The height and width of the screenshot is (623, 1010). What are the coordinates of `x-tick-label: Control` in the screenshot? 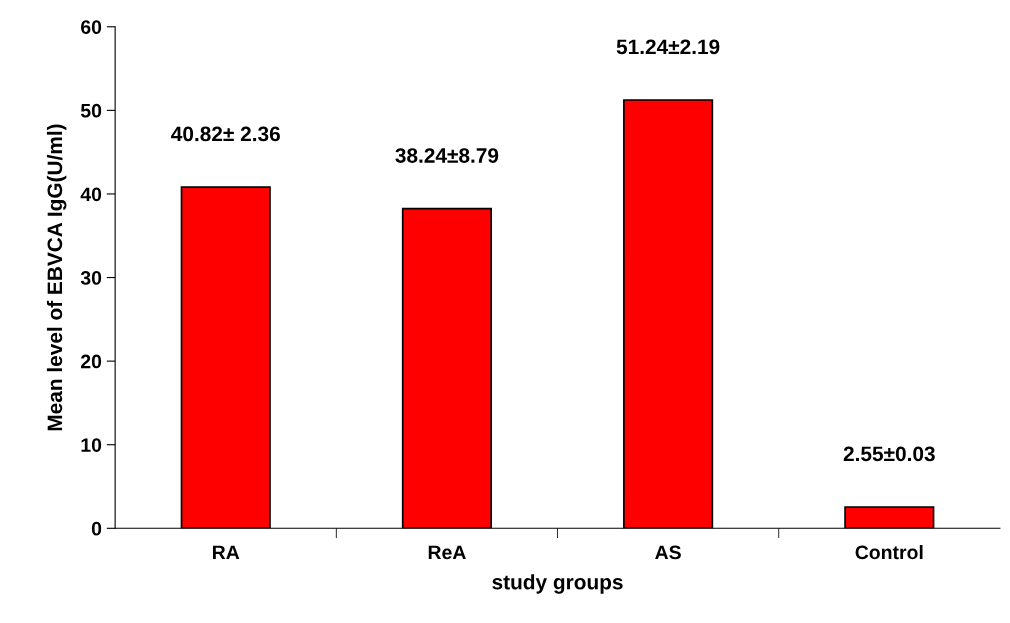 It's located at (889, 552).